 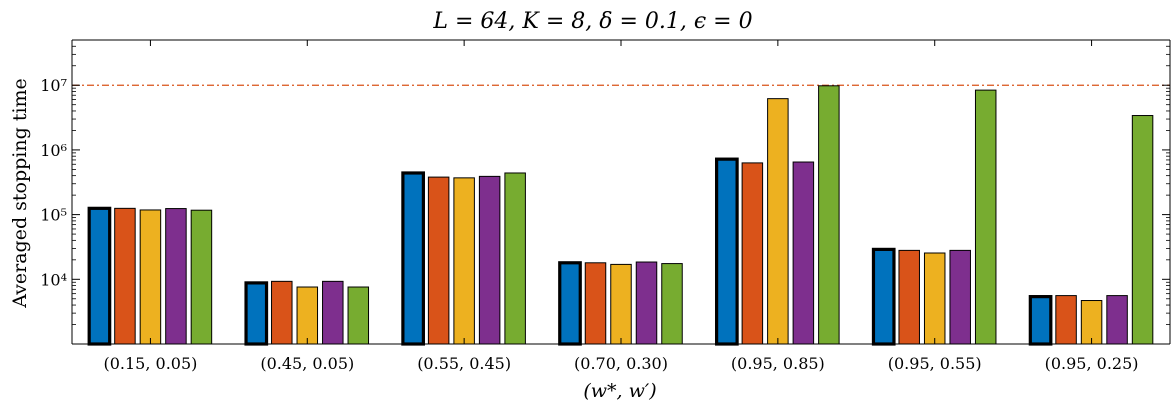 I want to click on chart-title: L = 64, K = 8, δ = 0.1, ϵ = 0, so click(x=592, y=21).